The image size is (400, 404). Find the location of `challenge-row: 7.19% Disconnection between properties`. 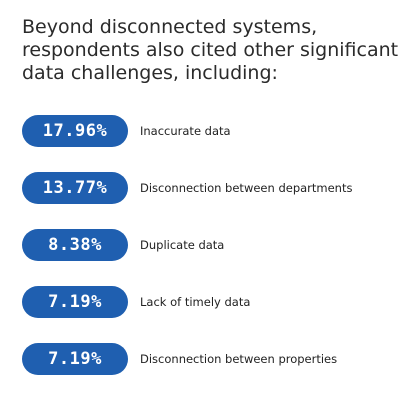

challenge-row: 7.19% Disconnection between properties is located at coordinates (207, 359).